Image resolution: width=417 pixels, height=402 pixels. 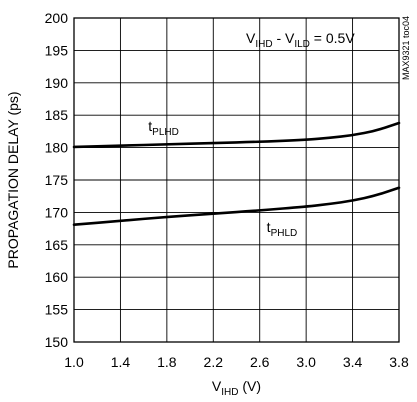 What do you see at coordinates (282, 229) in the screenshot?
I see `series-label-tphld: tPHLD` at bounding box center [282, 229].